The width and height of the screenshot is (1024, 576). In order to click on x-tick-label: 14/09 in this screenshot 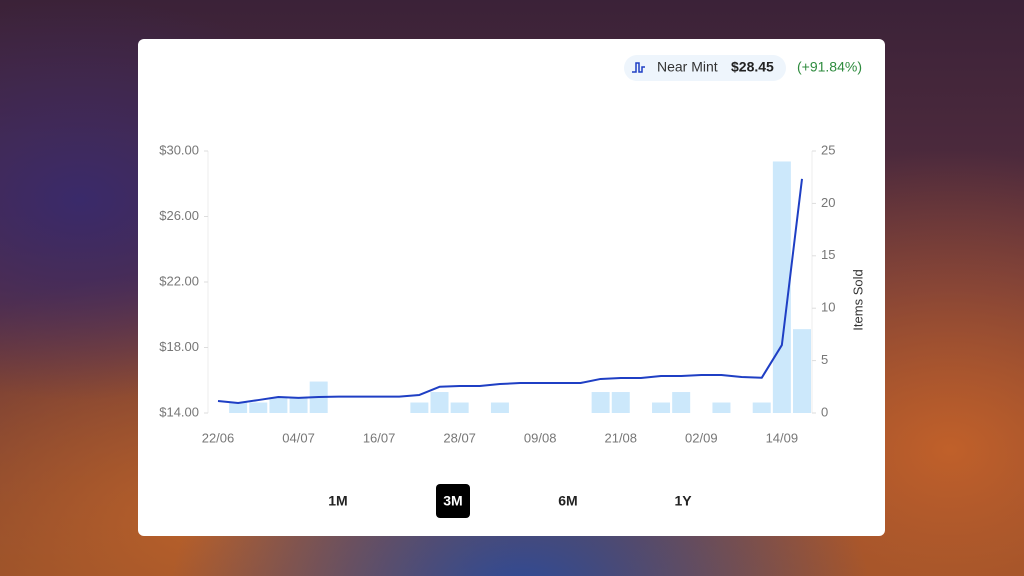, I will do `click(782, 437)`.